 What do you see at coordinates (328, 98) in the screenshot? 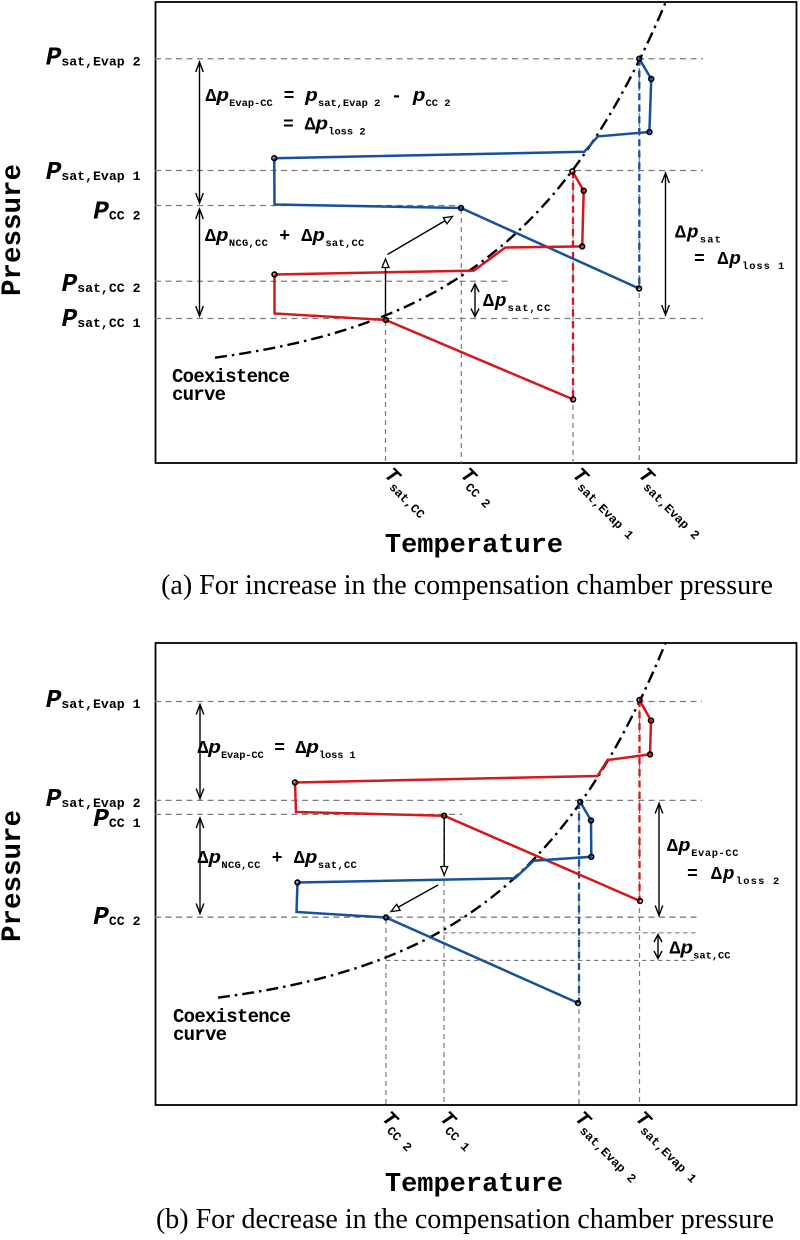
I see `svg-text:ΔpEvap-CC = psat,Evap 2 - pCC: ΔpEvap-CC = psat,Evap 2 - pCC 2` at bounding box center [328, 98].